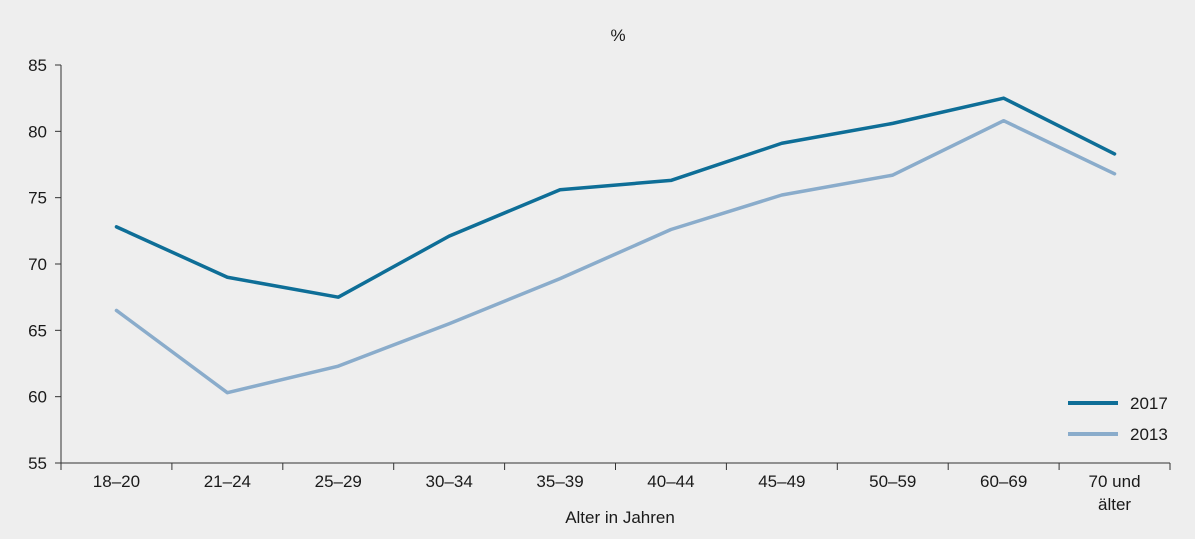 This screenshot has width=1195, height=539. What do you see at coordinates (37, 65) in the screenshot?
I see `y-tick-label: 85` at bounding box center [37, 65].